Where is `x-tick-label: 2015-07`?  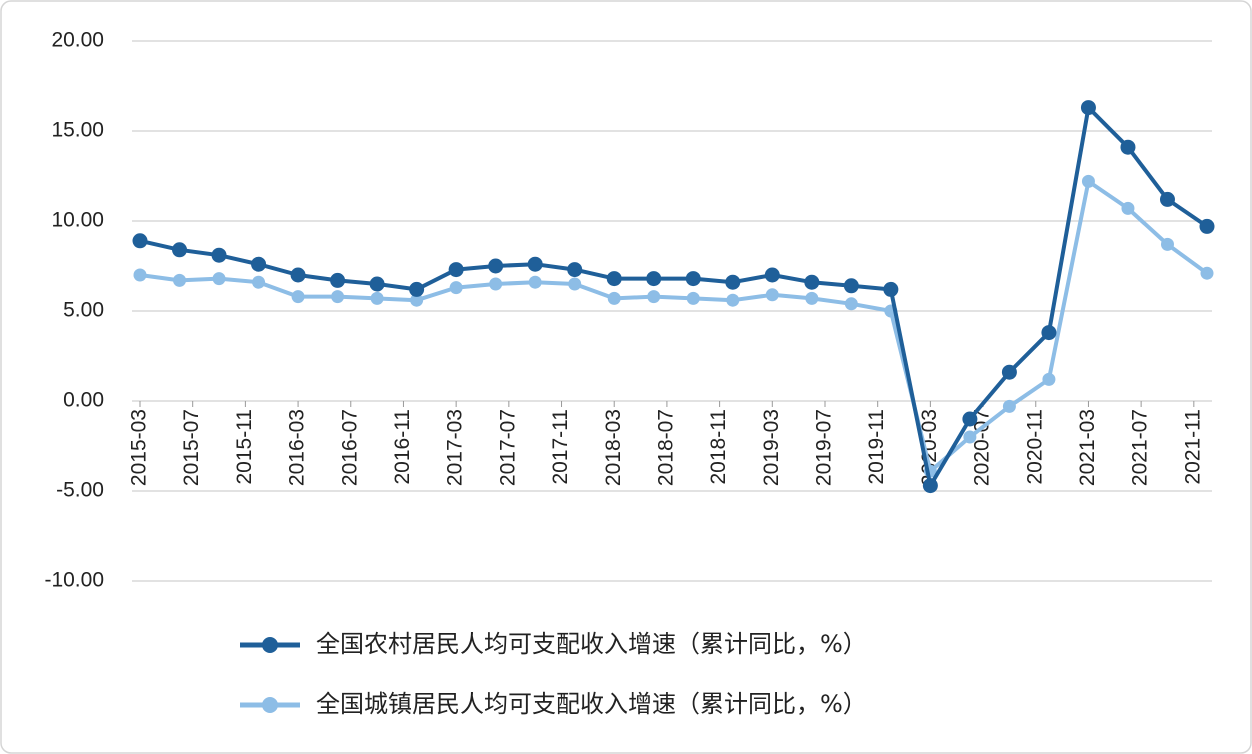 x-tick-label: 2015-07 is located at coordinates (191, 447).